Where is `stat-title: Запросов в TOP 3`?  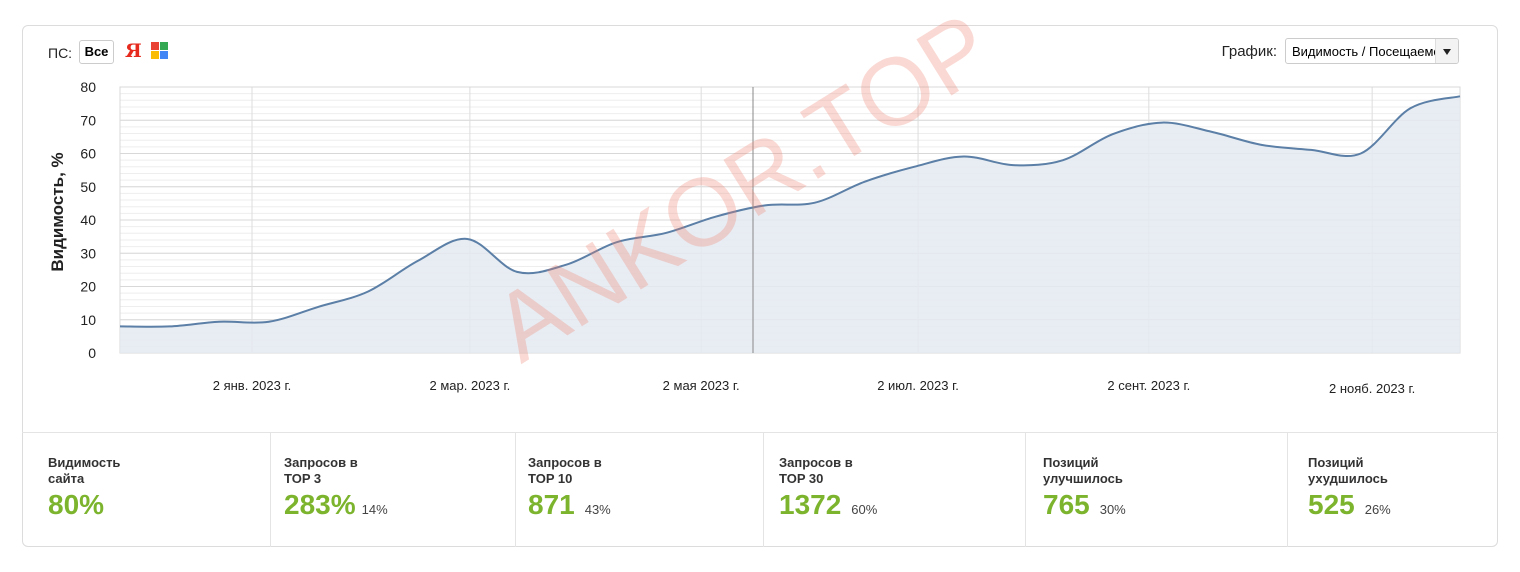 stat-title: Запросов в TOP 3 is located at coordinates (321, 471).